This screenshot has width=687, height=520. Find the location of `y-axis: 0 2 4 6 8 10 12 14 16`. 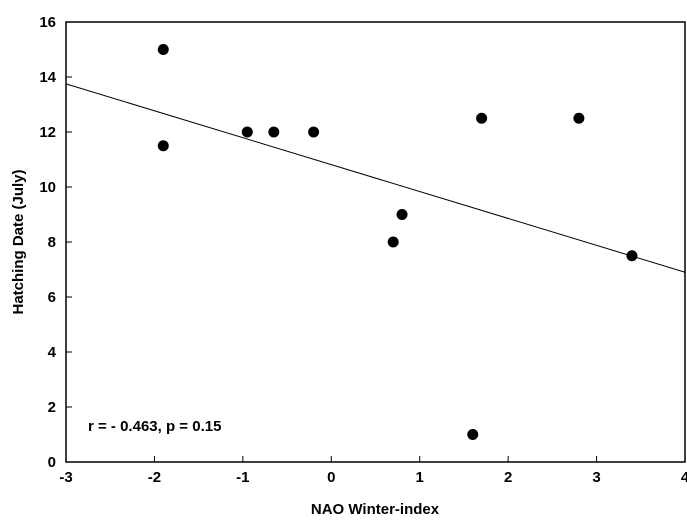

y-axis: 0 2 4 6 8 10 12 14 16 is located at coordinates (55, 242).